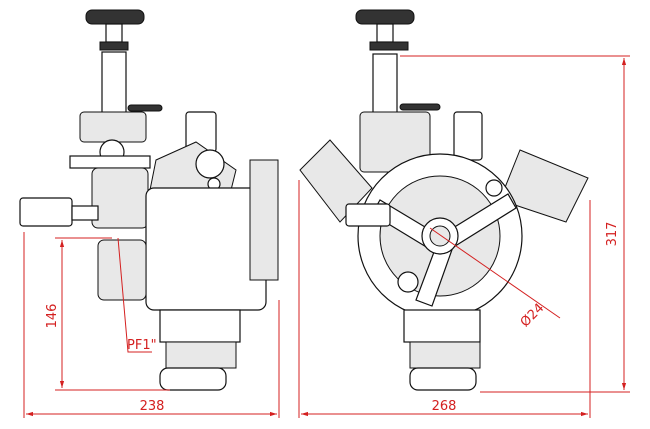 The image size is (650, 429). Describe the element at coordinates (444, 406) in the screenshot. I see `width-label: 268` at that location.